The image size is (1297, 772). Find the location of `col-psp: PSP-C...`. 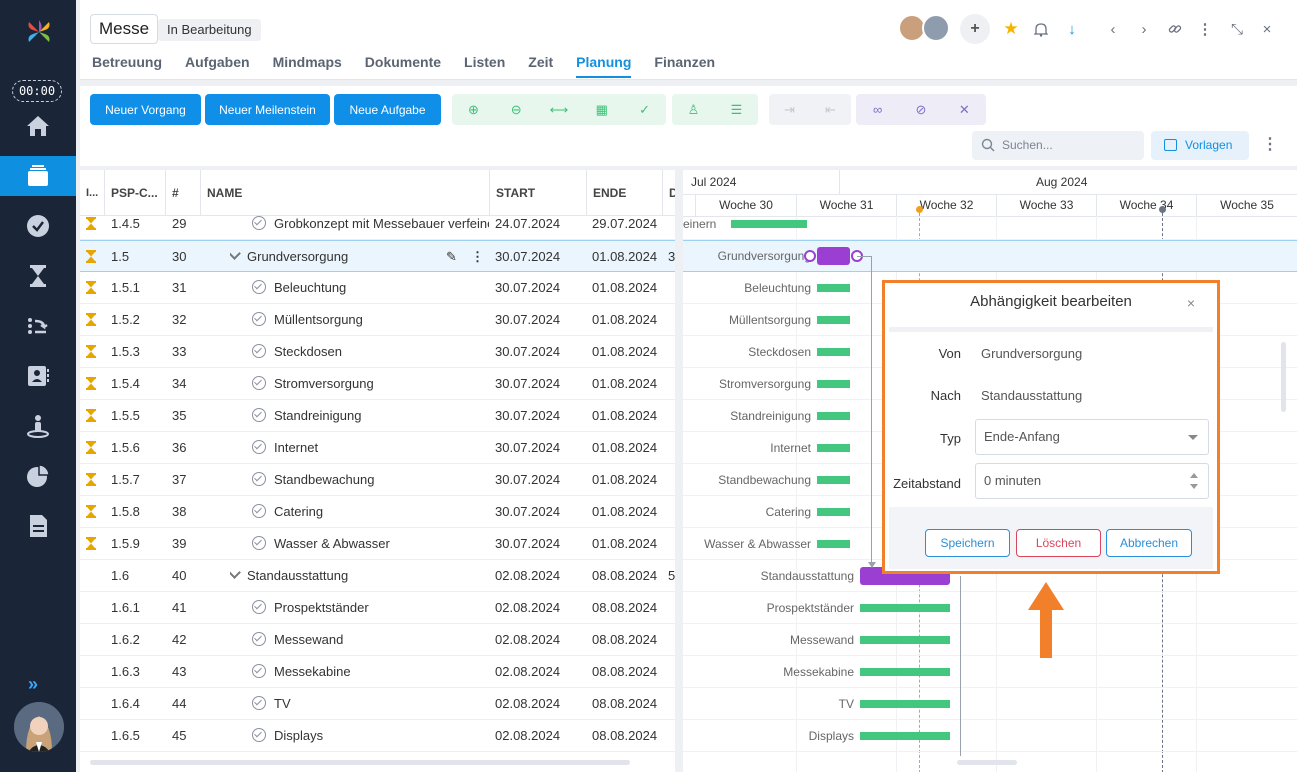

col-psp: PSP-C... is located at coordinates (134, 193).